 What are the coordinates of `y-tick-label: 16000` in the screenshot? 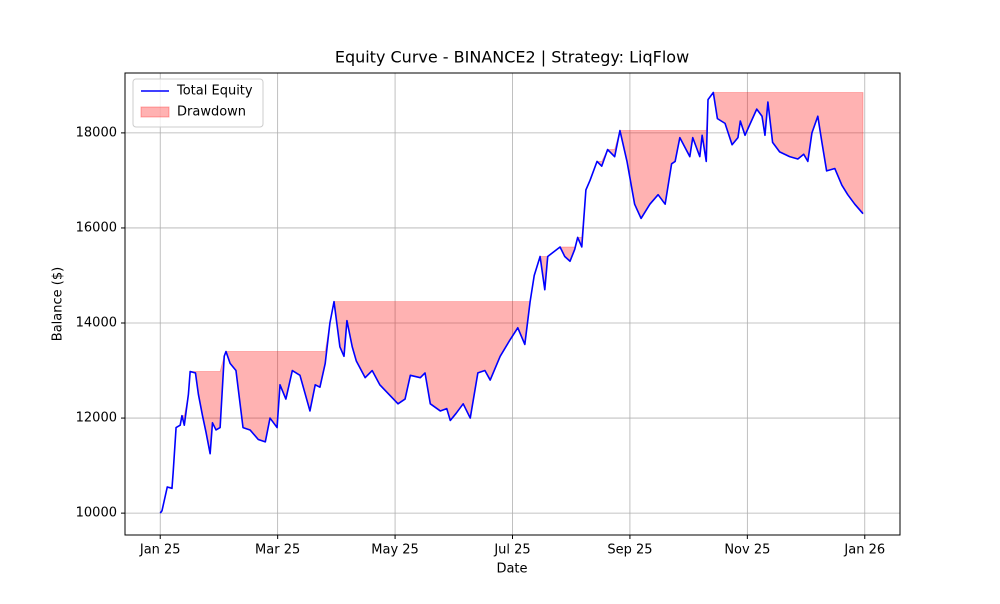 It's located at (96, 227).